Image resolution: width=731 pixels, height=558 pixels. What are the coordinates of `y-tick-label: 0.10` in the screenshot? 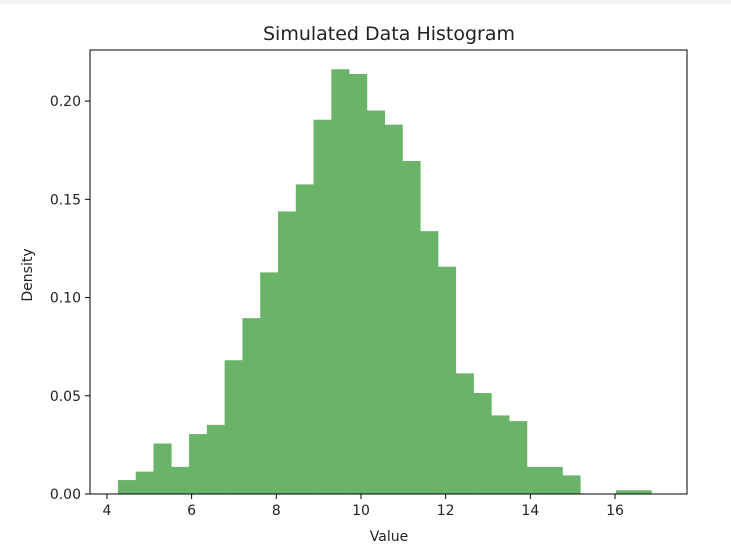 It's located at (65, 299).